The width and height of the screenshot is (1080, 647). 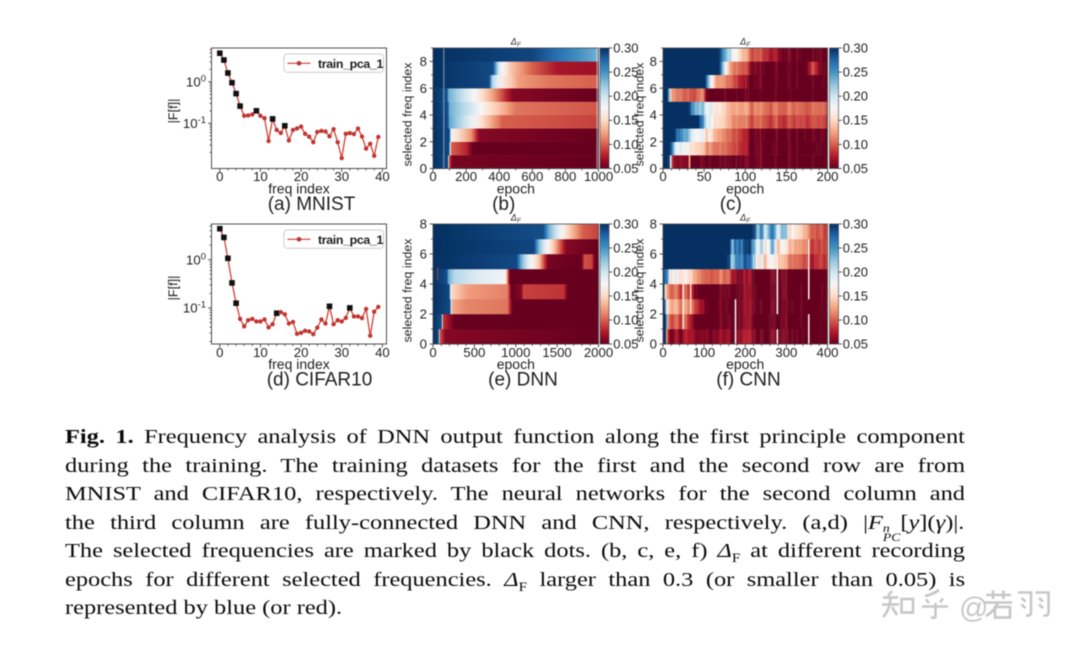 I want to click on svg-text: 1500, so click(x=556, y=352).